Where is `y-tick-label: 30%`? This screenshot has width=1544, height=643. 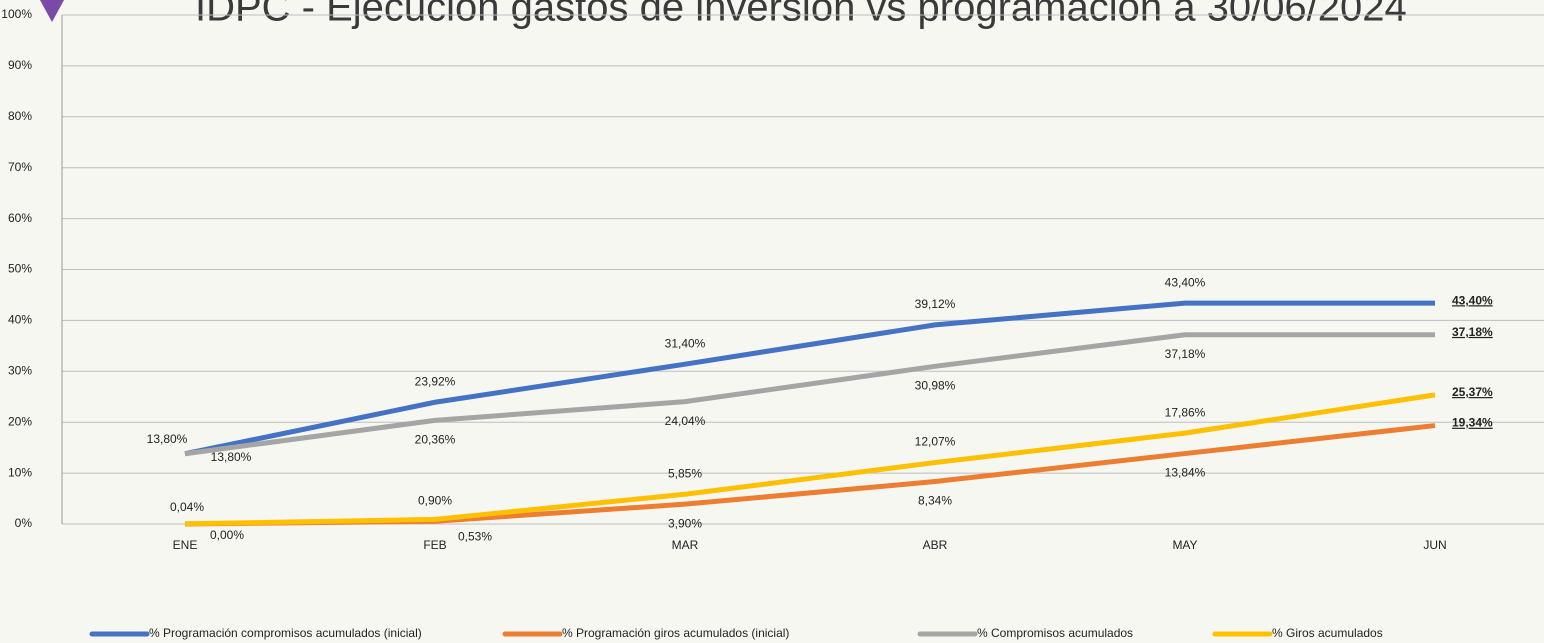
y-tick-label: 30% is located at coordinates (20, 370).